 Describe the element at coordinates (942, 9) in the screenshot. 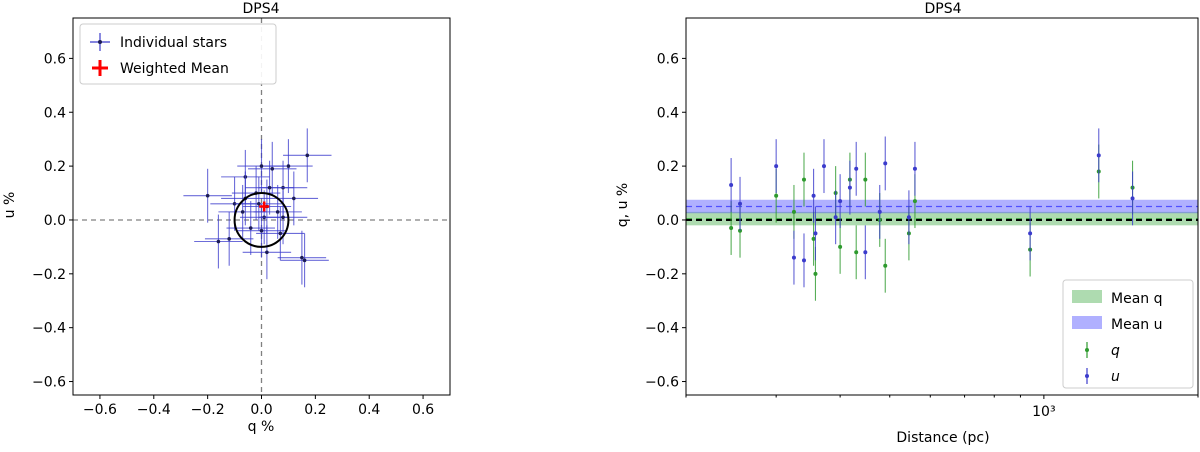

I see `right-chart-title: DPS4` at that location.